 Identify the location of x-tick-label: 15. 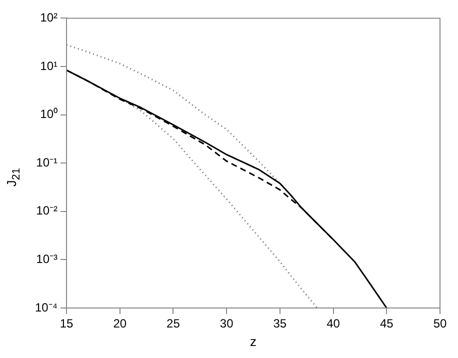
(67, 323).